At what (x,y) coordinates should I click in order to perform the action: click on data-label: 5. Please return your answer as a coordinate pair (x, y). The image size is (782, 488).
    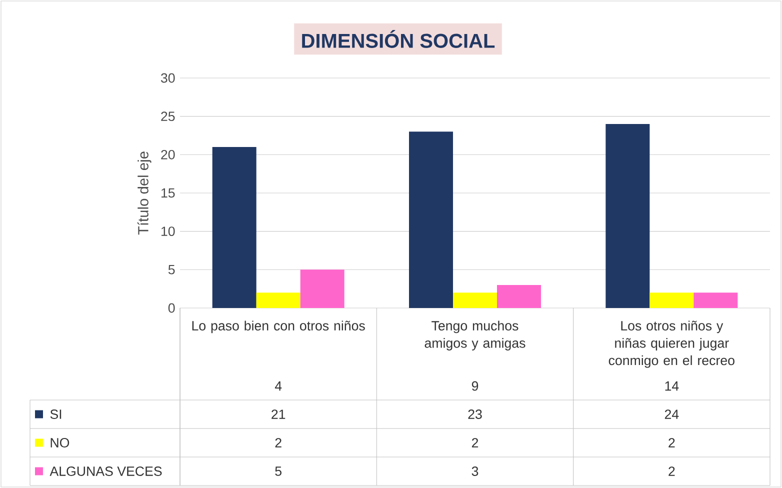
    Looking at the image, I should click on (278, 471).